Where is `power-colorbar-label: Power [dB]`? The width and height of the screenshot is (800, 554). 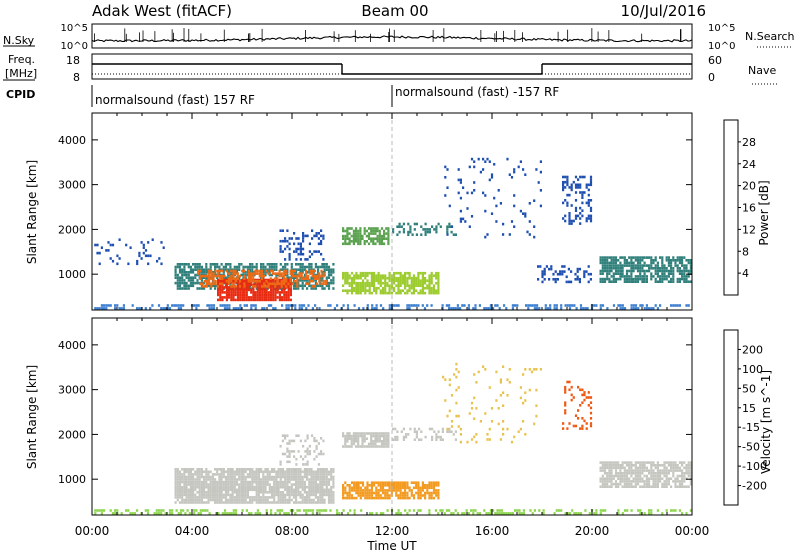 power-colorbar-label: Power [dB] is located at coordinates (764, 212).